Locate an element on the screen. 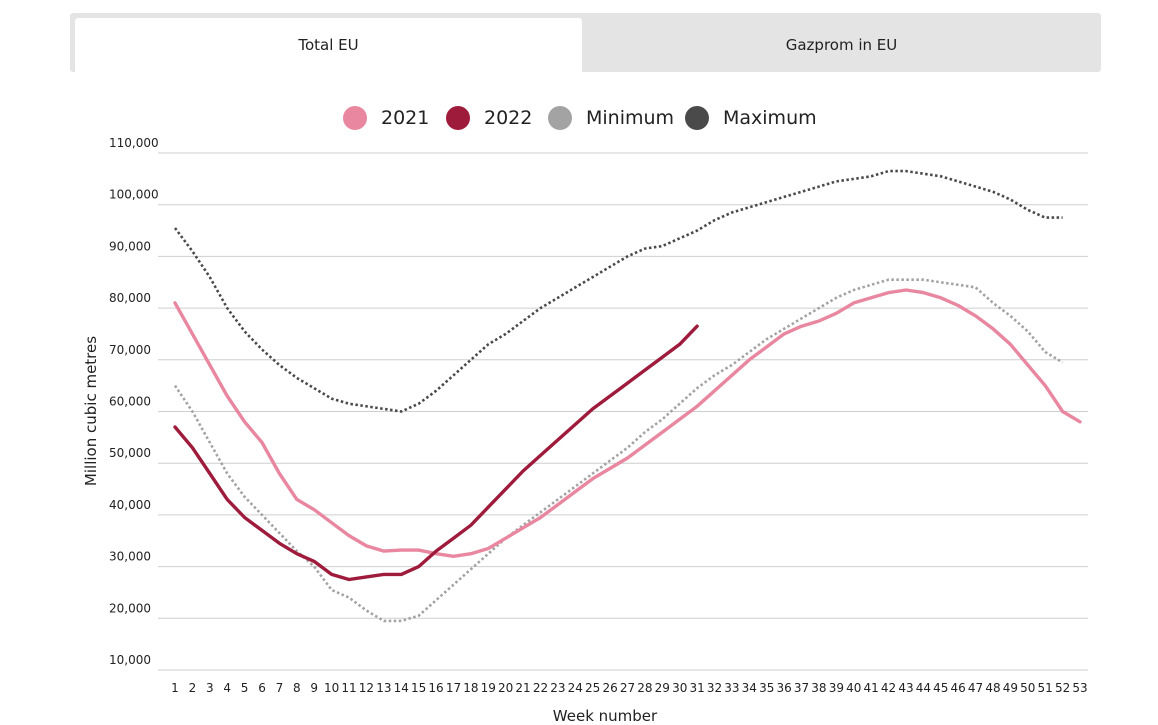 Image resolution: width=1158 pixels, height=725 pixels. x-tick-label: 29 is located at coordinates (662, 688).